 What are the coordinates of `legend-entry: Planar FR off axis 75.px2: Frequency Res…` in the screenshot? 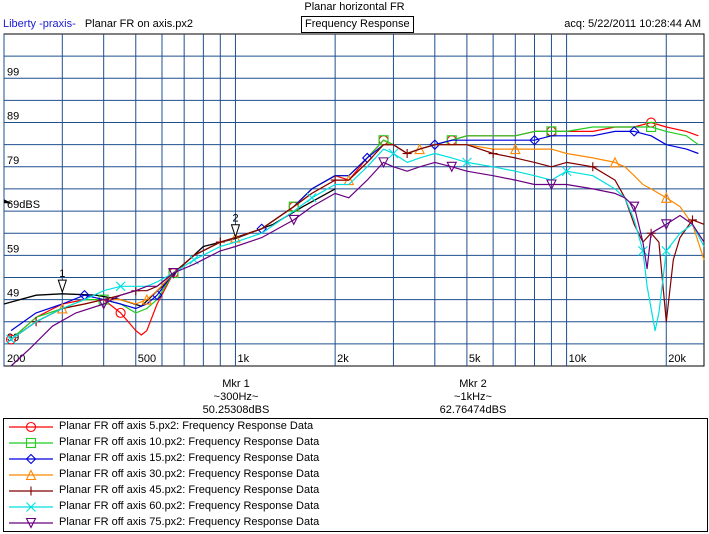 It's located at (354, 523).